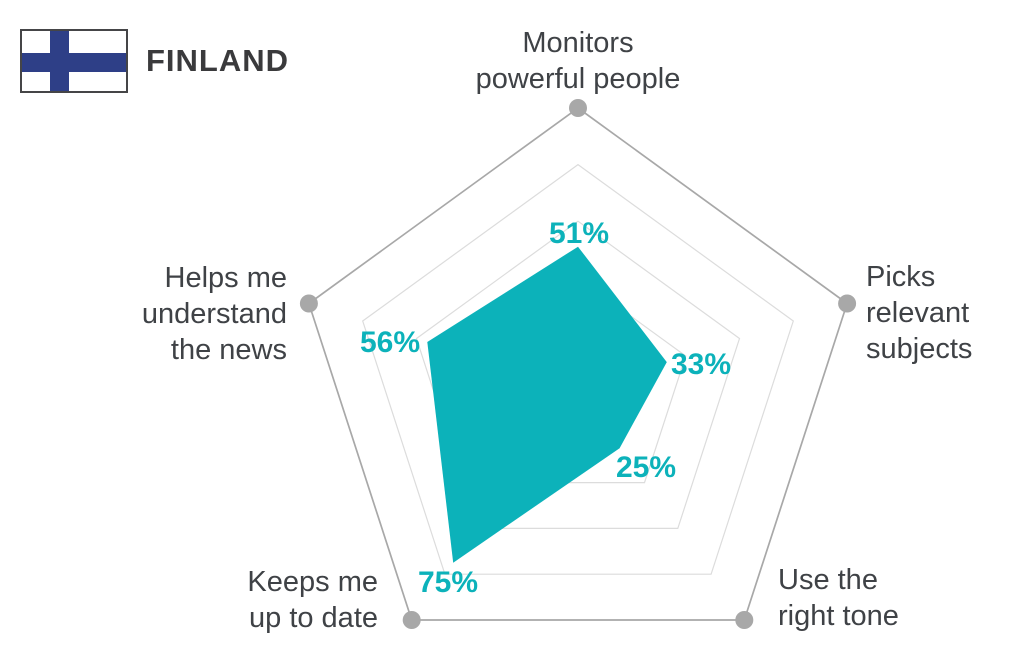  I want to click on category-label-3: Keeps me up to date, so click(312, 600).